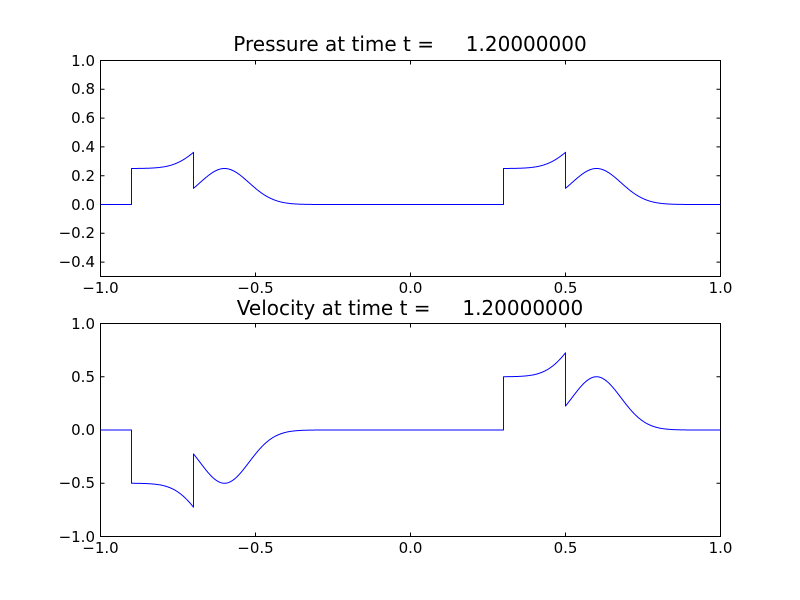 Image resolution: width=800 pixels, height=600 pixels. Describe the element at coordinates (76, 262) in the screenshot. I see `y-tick-label: −0.4` at that location.